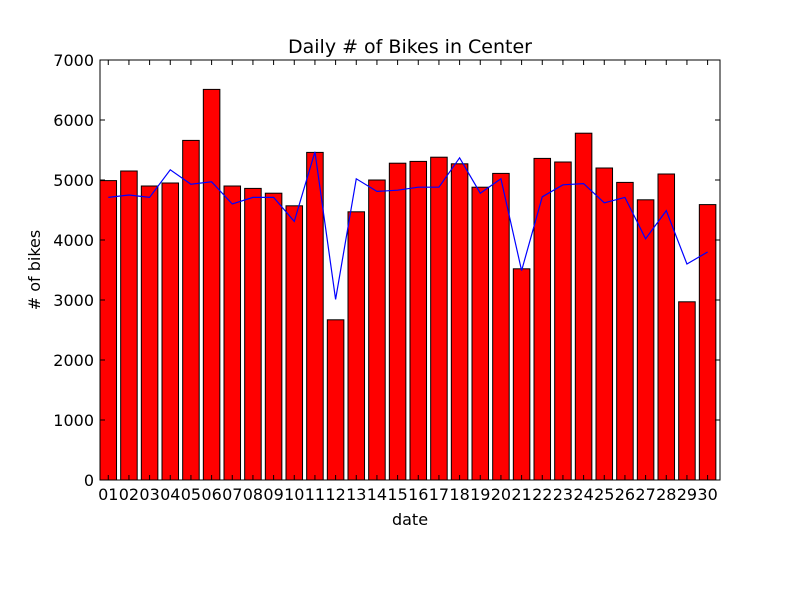 The image size is (800, 600). Describe the element at coordinates (73, 180) in the screenshot. I see `y-tick-label: 5000` at that location.